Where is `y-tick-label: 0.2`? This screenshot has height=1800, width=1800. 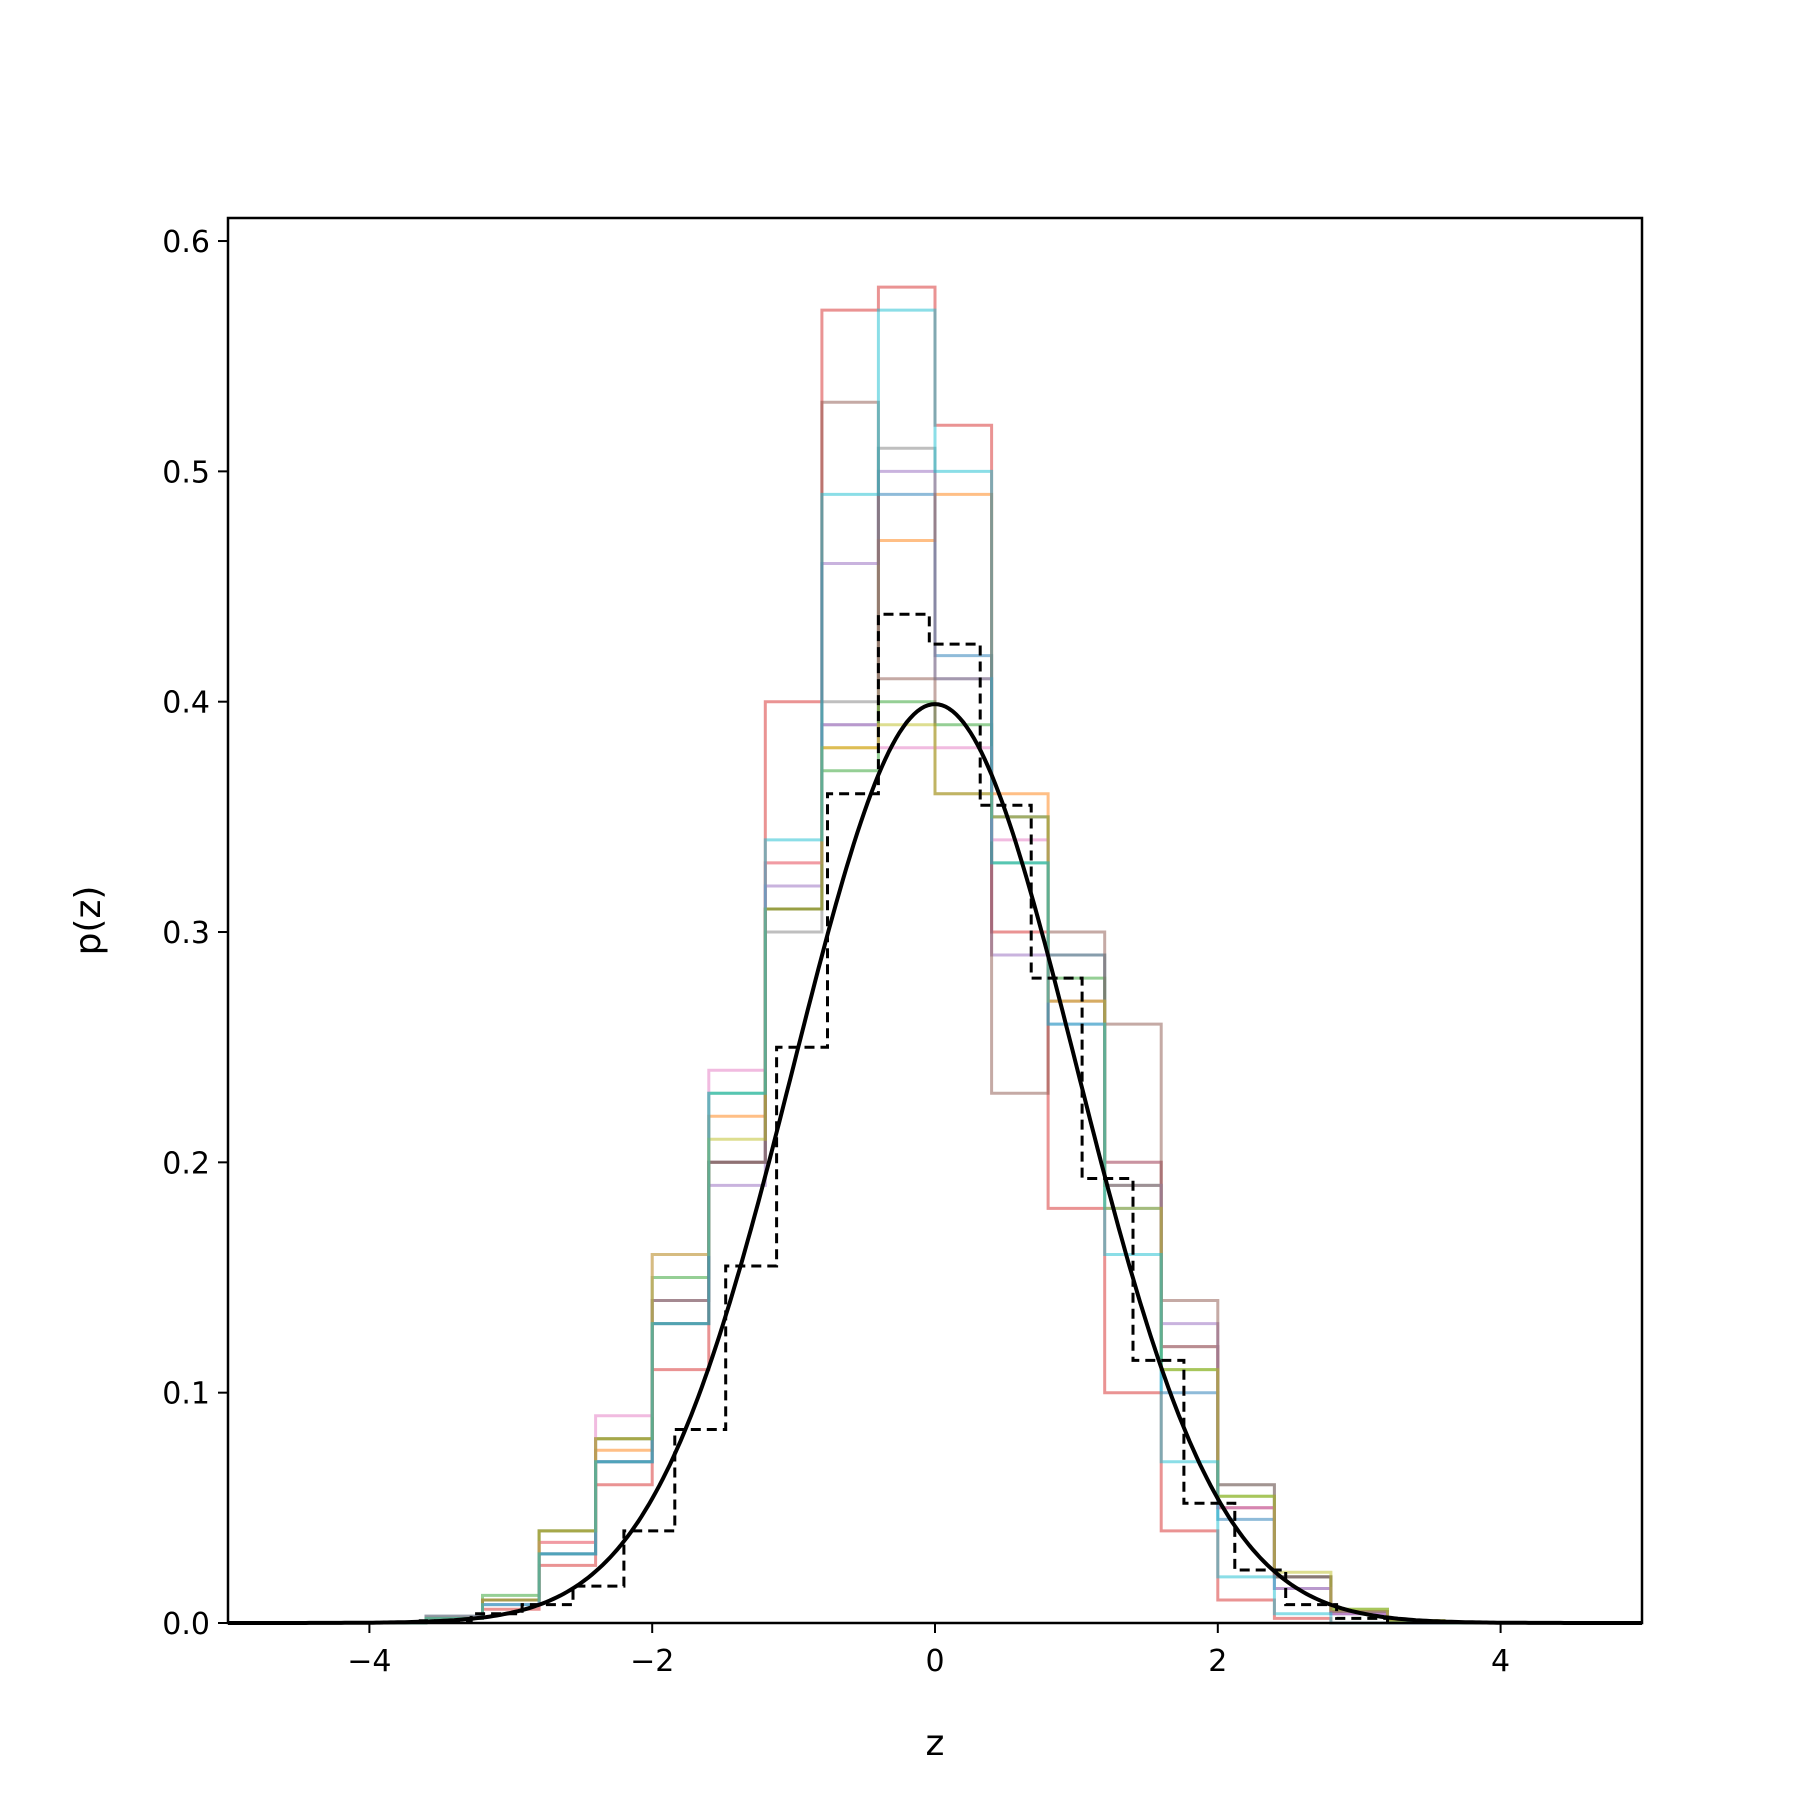 y-tick-label: 0.2 is located at coordinates (186, 1163).